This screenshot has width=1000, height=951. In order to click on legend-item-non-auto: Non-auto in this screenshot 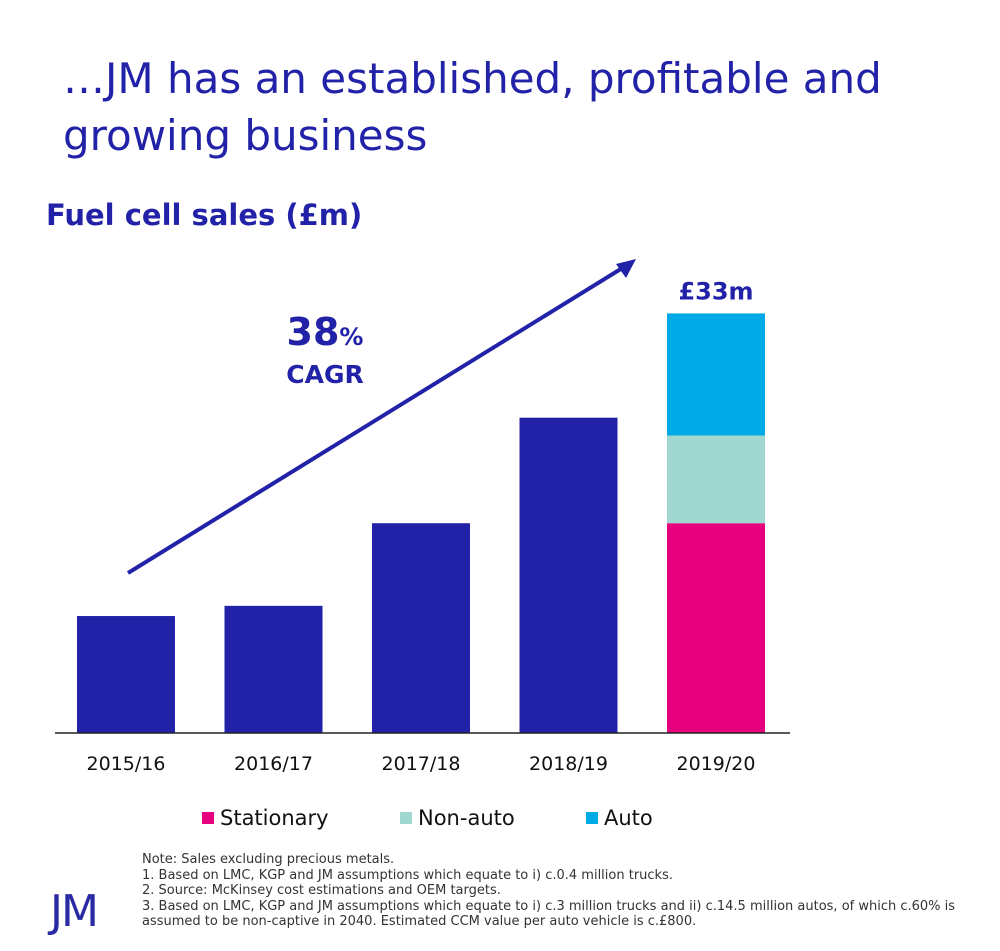, I will do `click(457, 818)`.